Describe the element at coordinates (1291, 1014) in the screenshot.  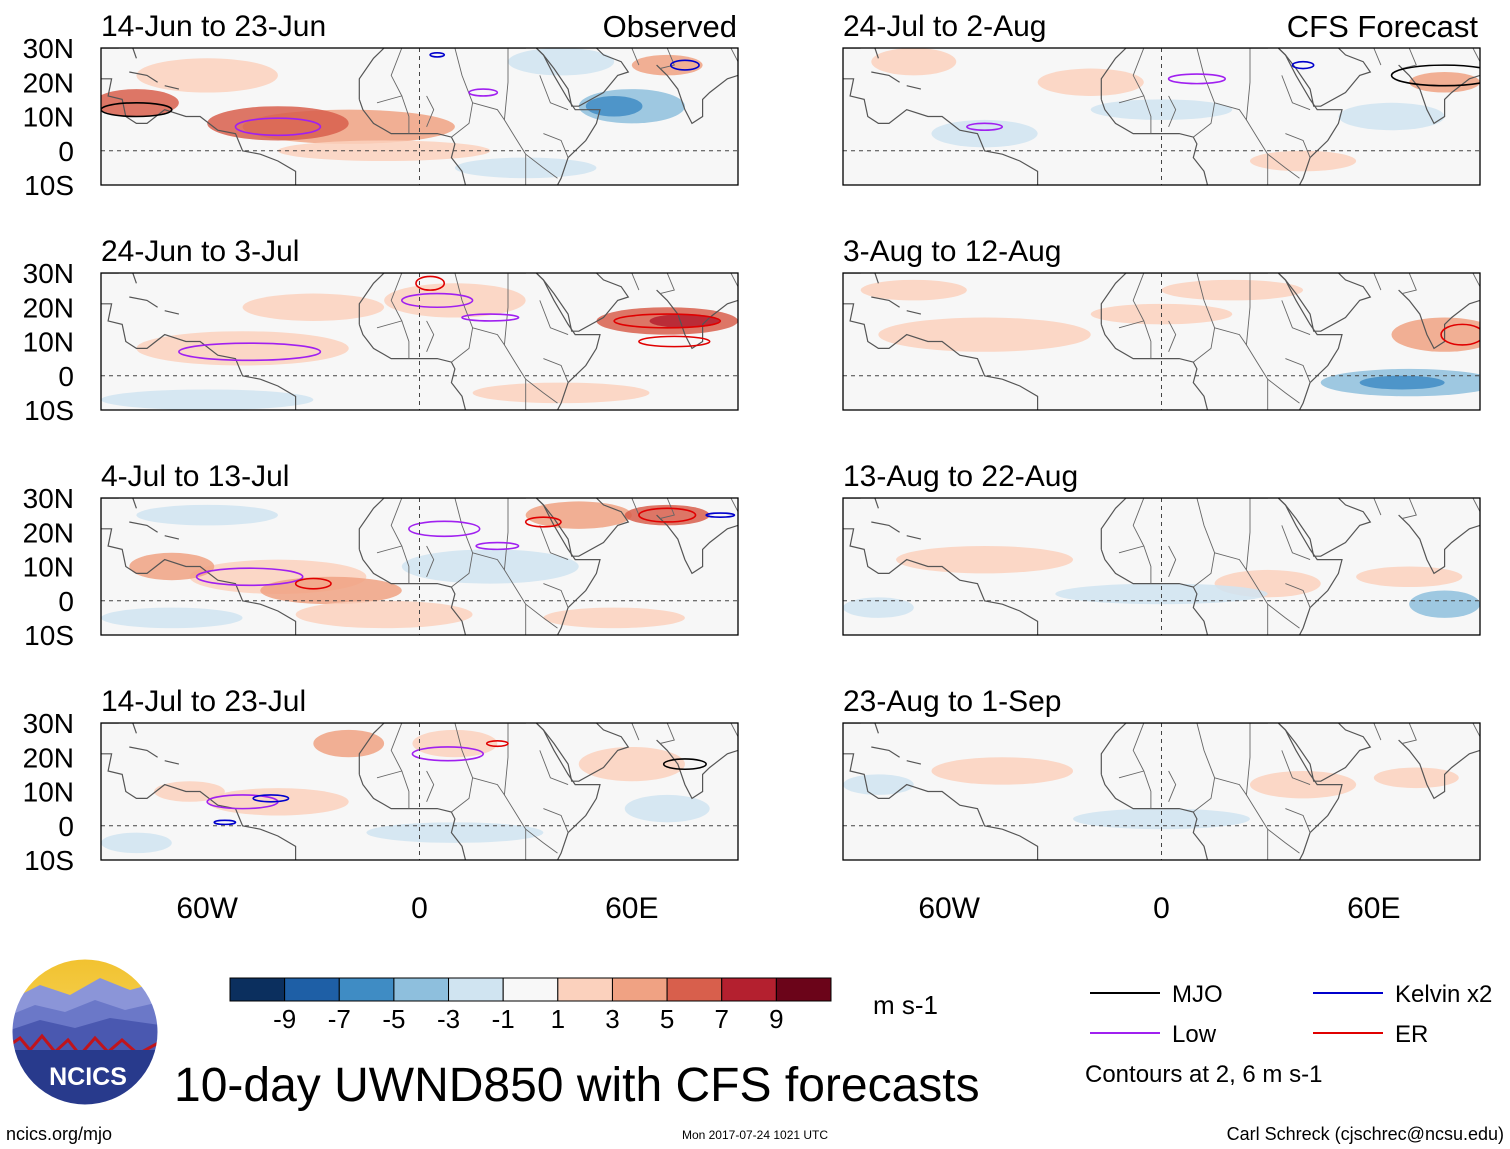
I see `legend: MJO Kelvin x2 Low ER` at that location.